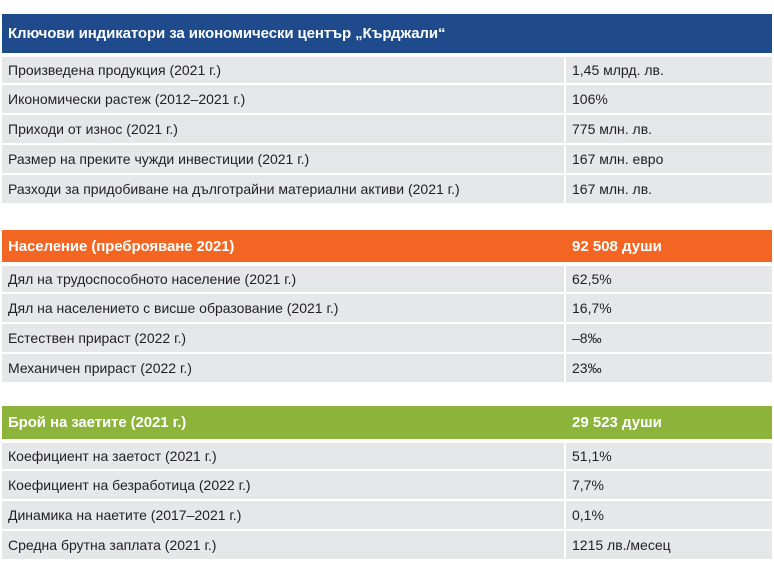  Describe the element at coordinates (284, 545) in the screenshot. I see `row-label: Средна брутна заплата (2021 г.)` at that location.